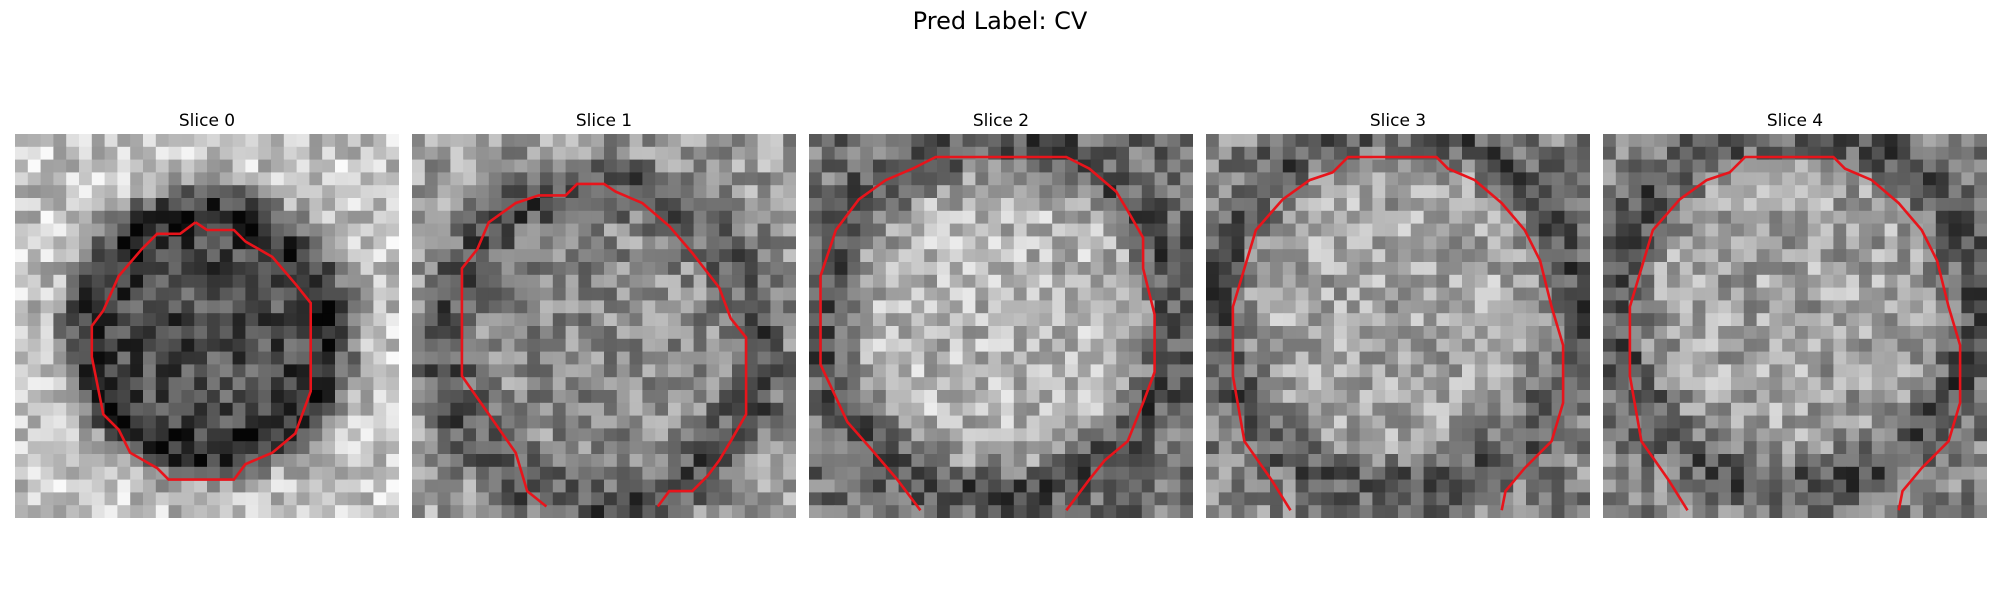  What do you see at coordinates (1000, 21) in the screenshot?
I see `figure-title: Pred Label: CV` at bounding box center [1000, 21].